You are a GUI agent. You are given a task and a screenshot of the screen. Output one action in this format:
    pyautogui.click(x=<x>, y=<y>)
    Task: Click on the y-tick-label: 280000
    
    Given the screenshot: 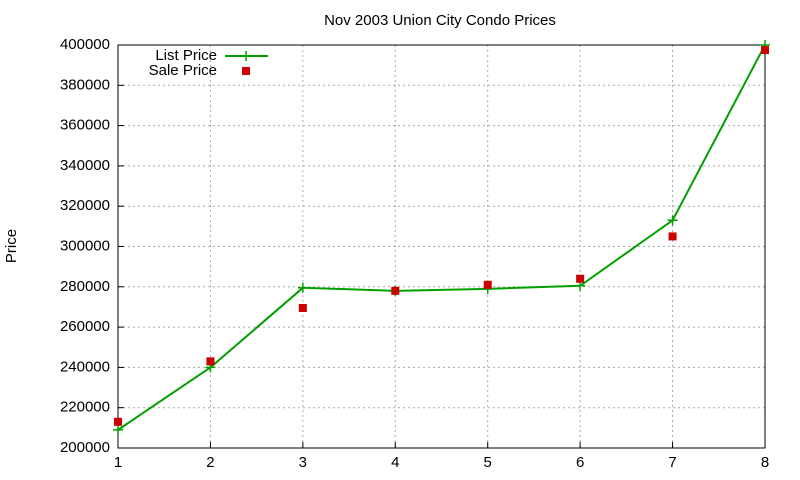 What is the action you would take?
    pyautogui.click(x=85, y=286)
    